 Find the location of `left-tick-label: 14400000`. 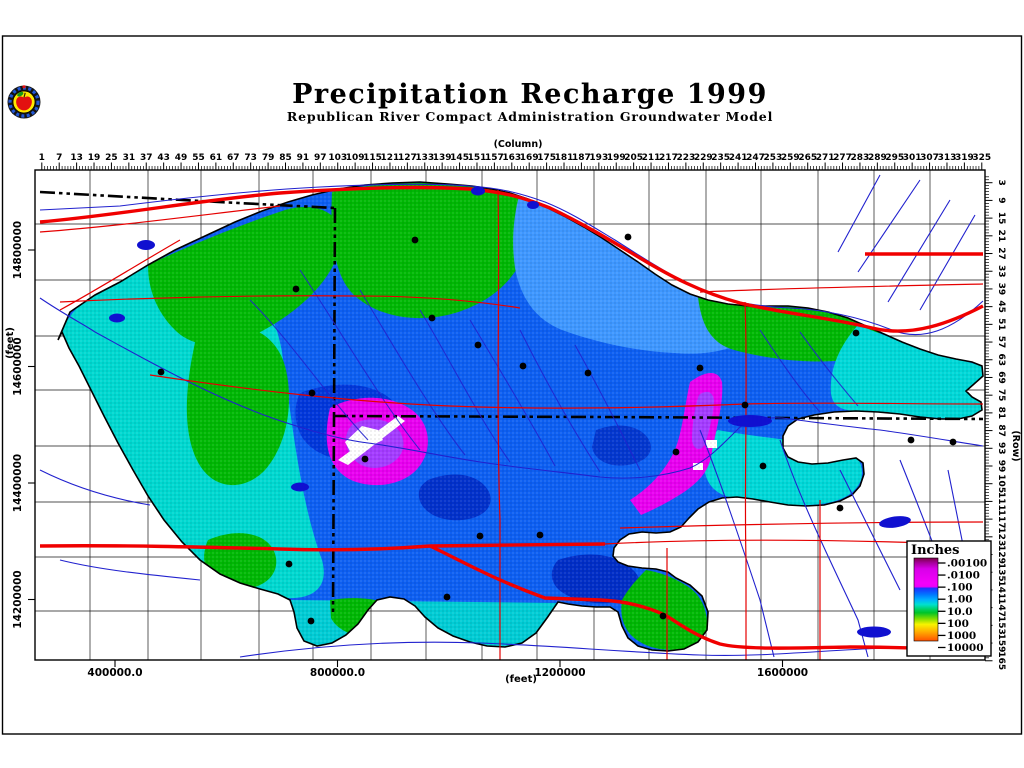

left-tick-label: 14400000 is located at coordinates (18, 483).